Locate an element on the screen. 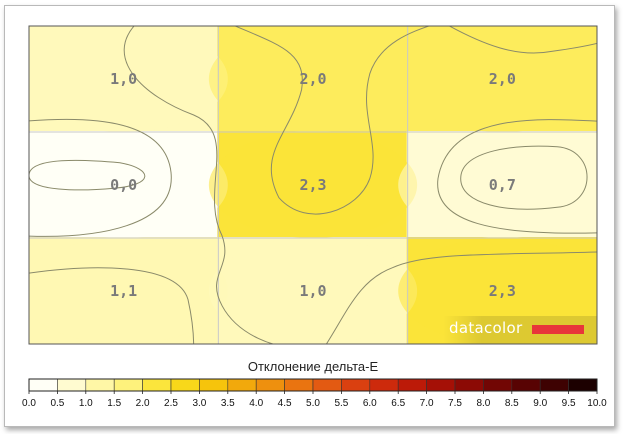 This screenshot has height=434, width=623. colorbar-tick-label: 3.0 is located at coordinates (199, 403).